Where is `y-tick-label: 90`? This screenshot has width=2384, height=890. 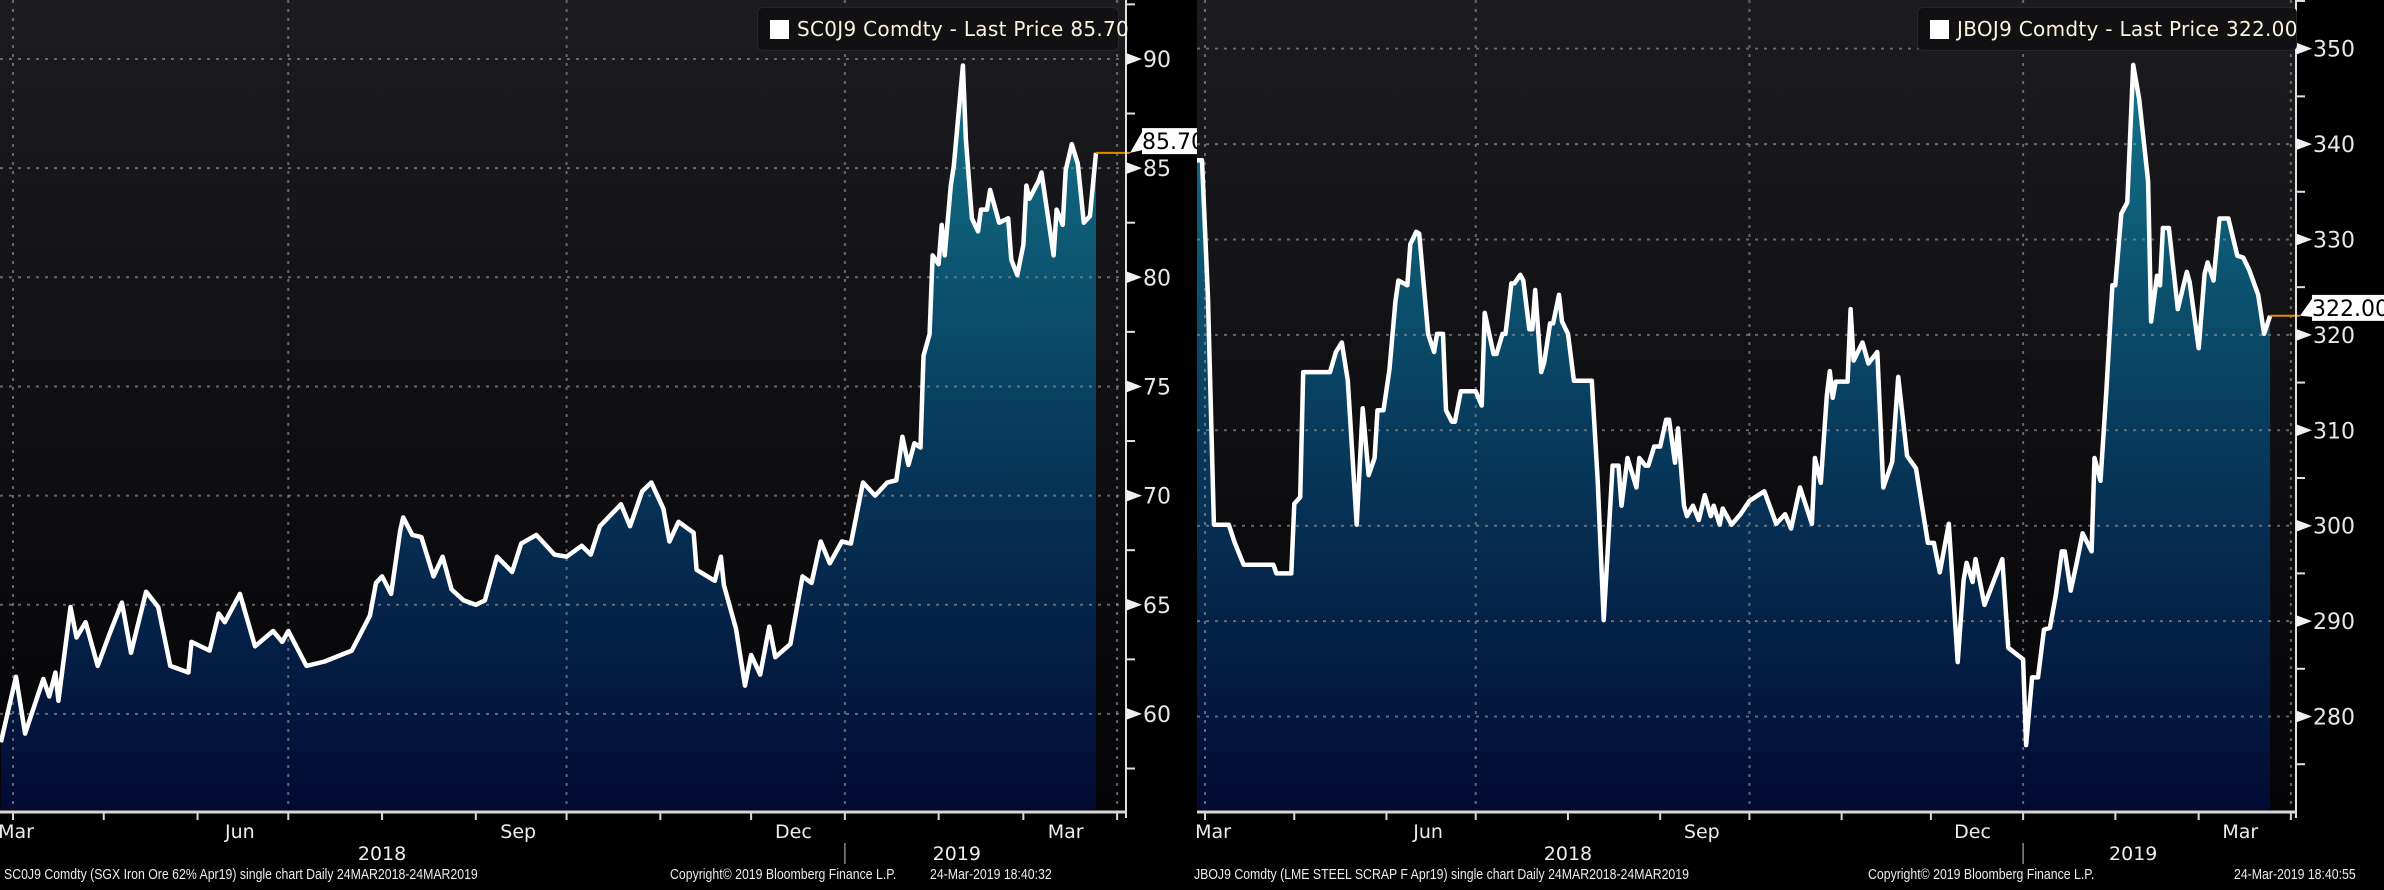 y-tick-label: 90 is located at coordinates (1157, 60).